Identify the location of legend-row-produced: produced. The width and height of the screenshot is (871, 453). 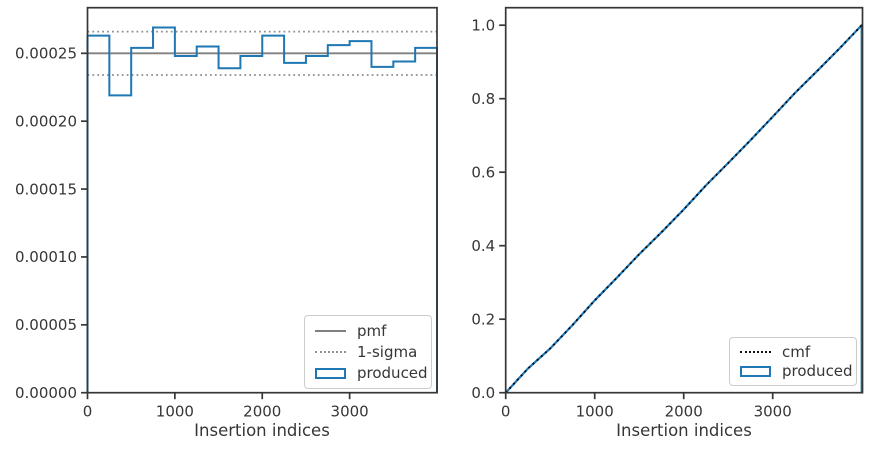
(371, 373).